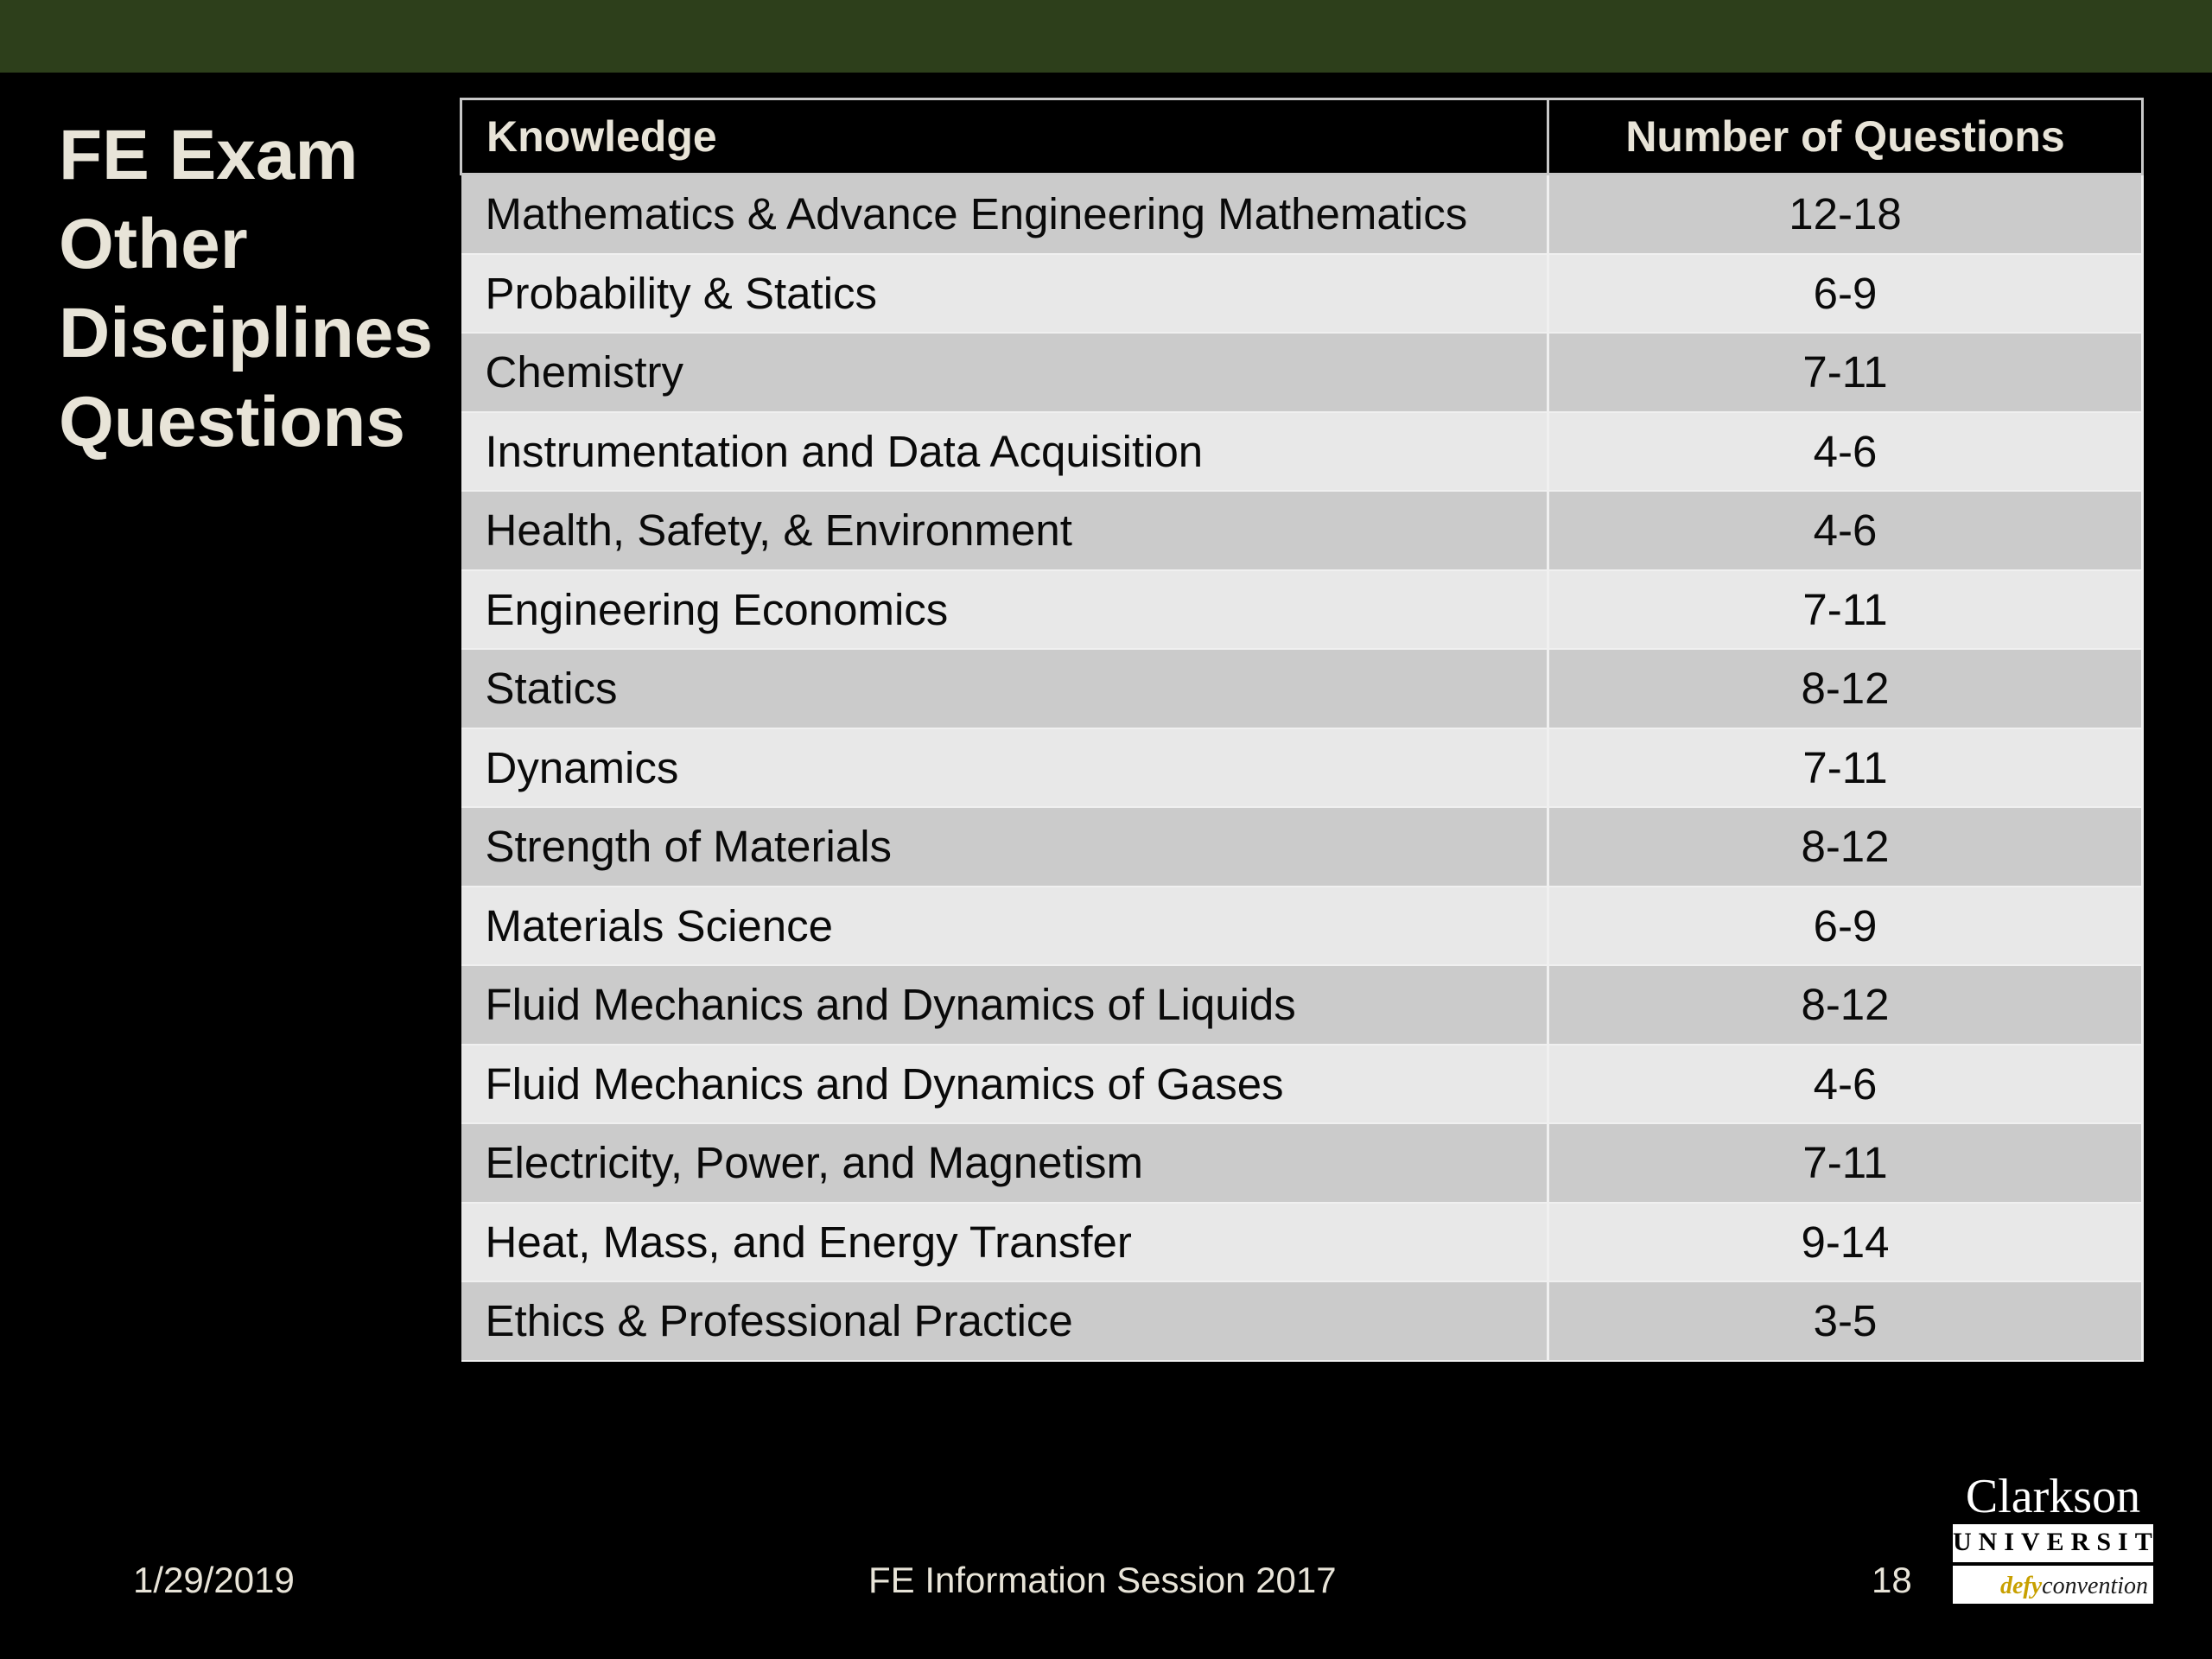  What do you see at coordinates (1005, 1163) in the screenshot?
I see `knowledge-cell: Electricity, Power, and Magnetism` at bounding box center [1005, 1163].